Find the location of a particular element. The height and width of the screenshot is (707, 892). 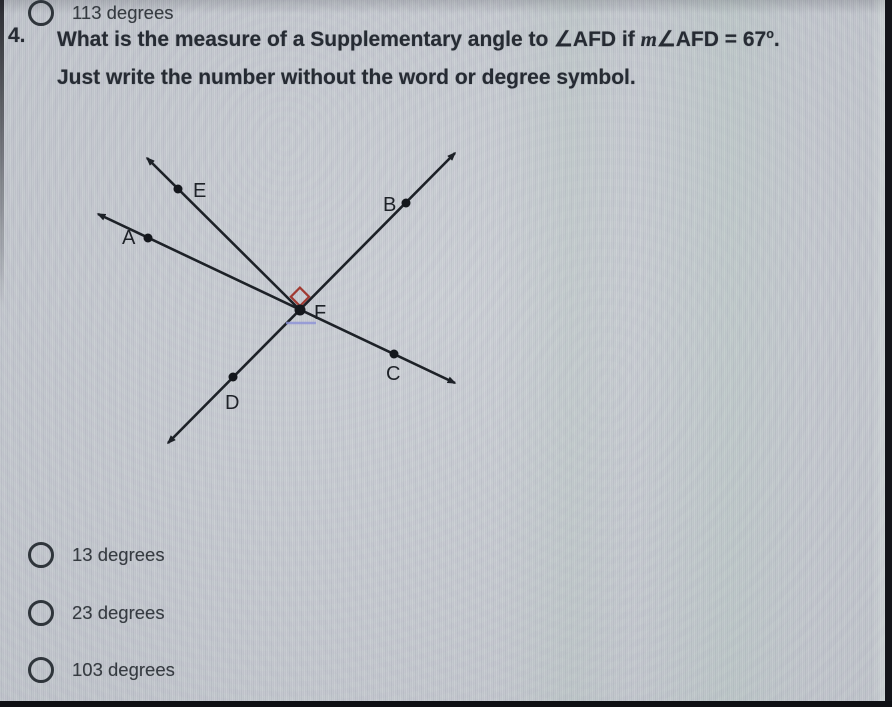

screen-edge-left is located at coordinates (2, 155).